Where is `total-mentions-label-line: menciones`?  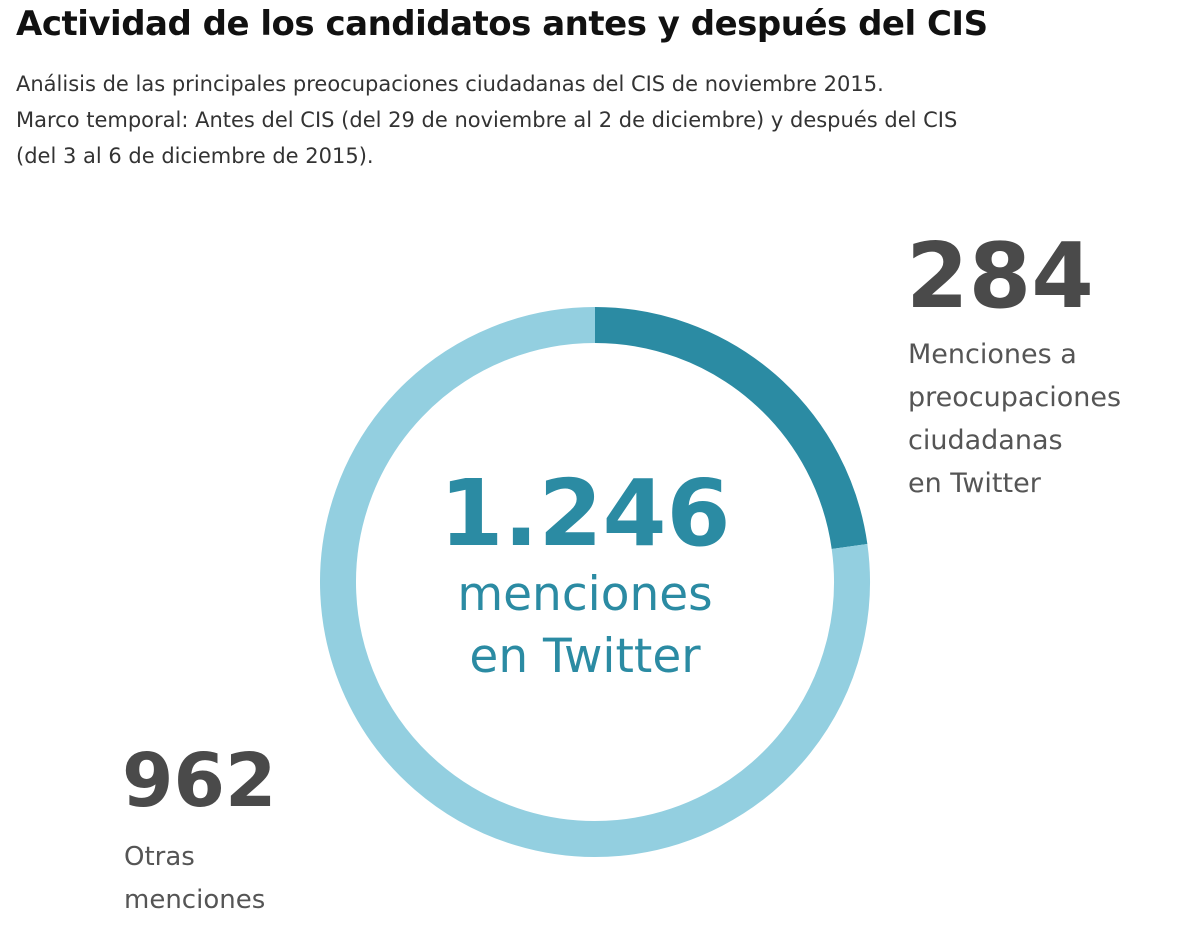 total-mentions-label-line: menciones is located at coordinates (585, 594).